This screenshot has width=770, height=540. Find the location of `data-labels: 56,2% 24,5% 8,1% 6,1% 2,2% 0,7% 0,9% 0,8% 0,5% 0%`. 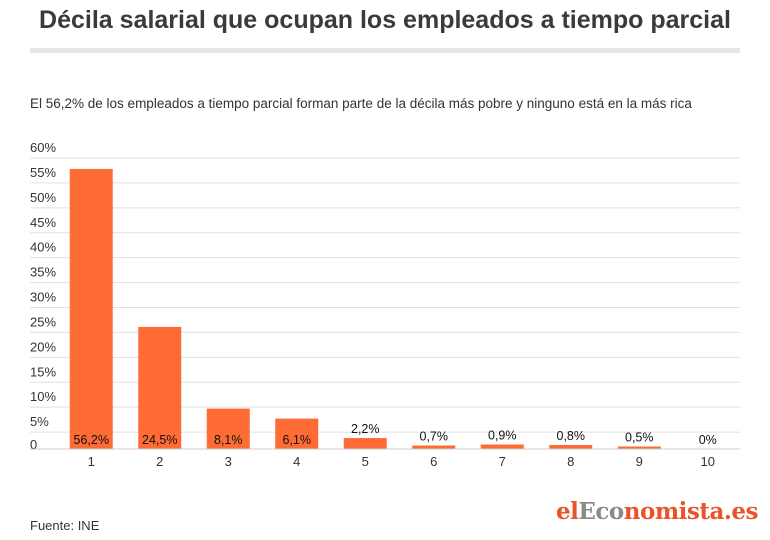

data-labels: 56,2% 24,5% 8,1% 6,1% 2,2% 0,7% 0,9% 0,8% 0,5% 0% is located at coordinates (395, 434).